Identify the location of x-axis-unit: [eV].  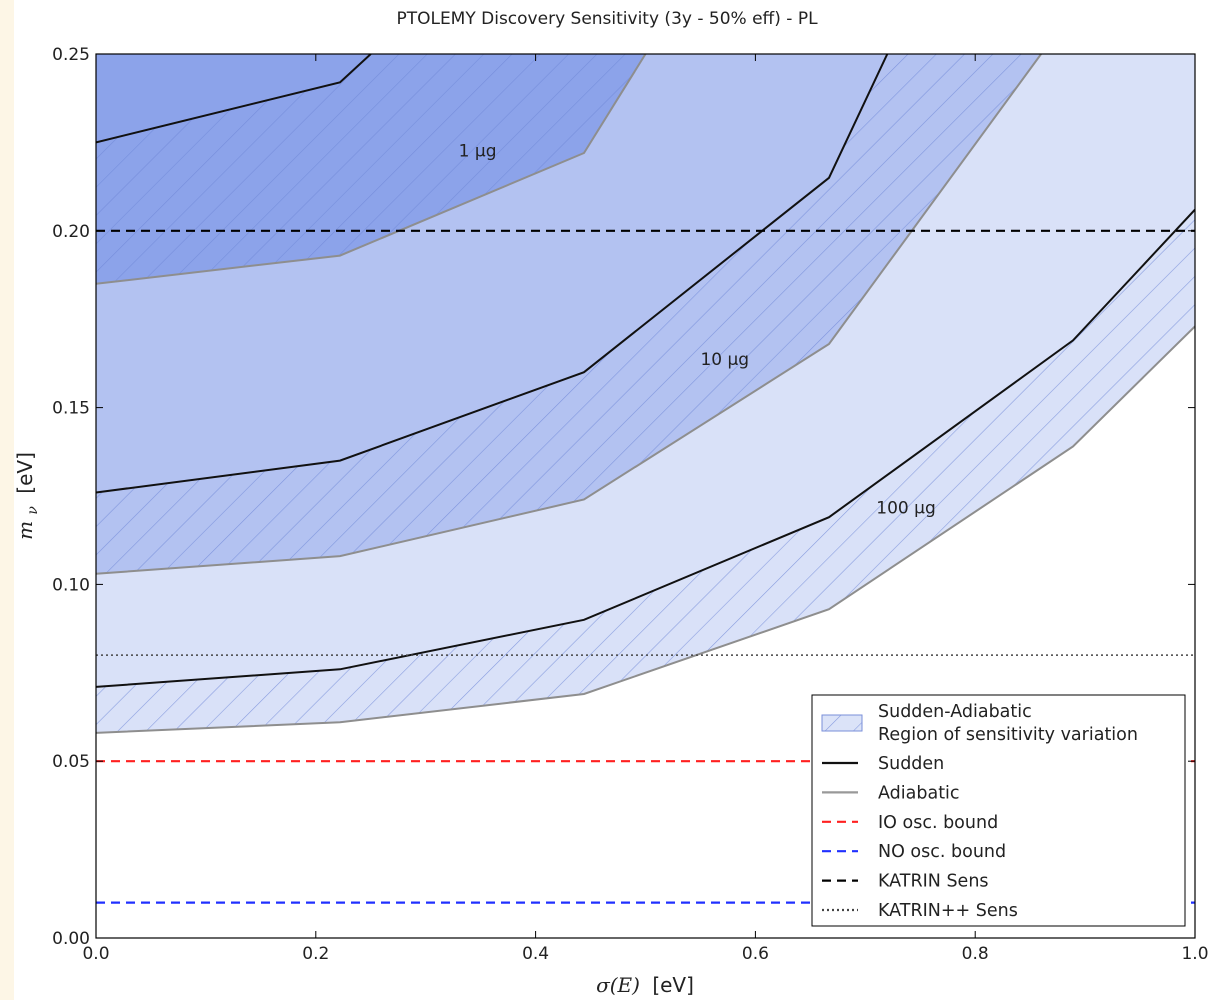
(673, 985).